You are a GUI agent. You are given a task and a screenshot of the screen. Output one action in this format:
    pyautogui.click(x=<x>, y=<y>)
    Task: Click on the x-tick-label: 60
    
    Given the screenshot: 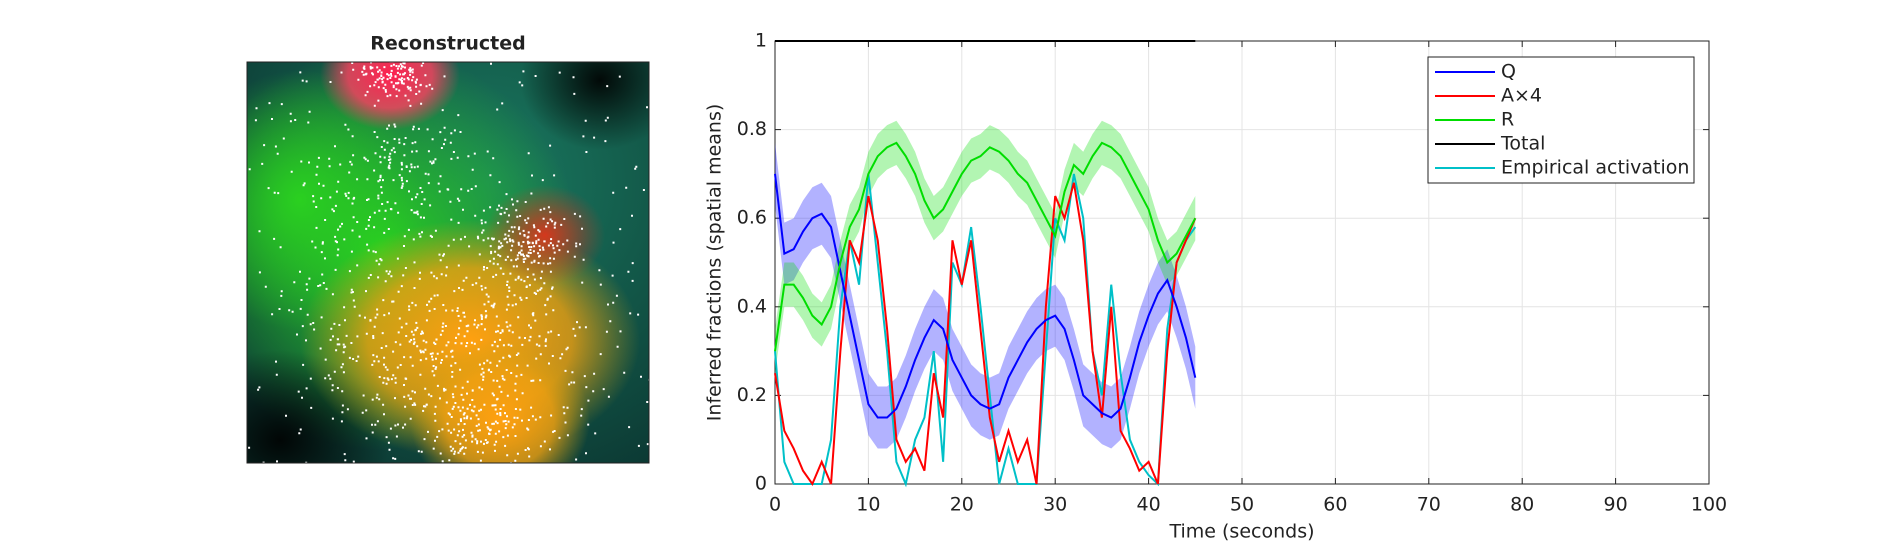 What is the action you would take?
    pyautogui.click(x=1335, y=505)
    